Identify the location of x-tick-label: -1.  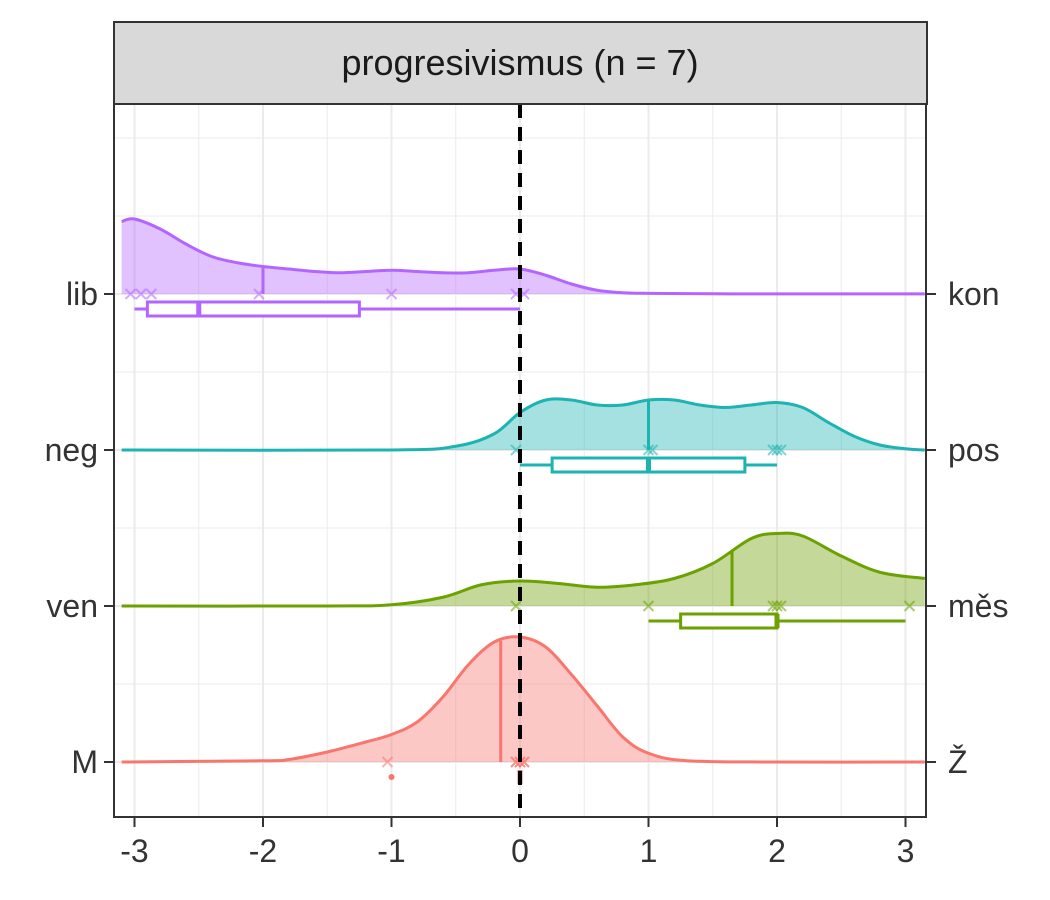
(391, 851).